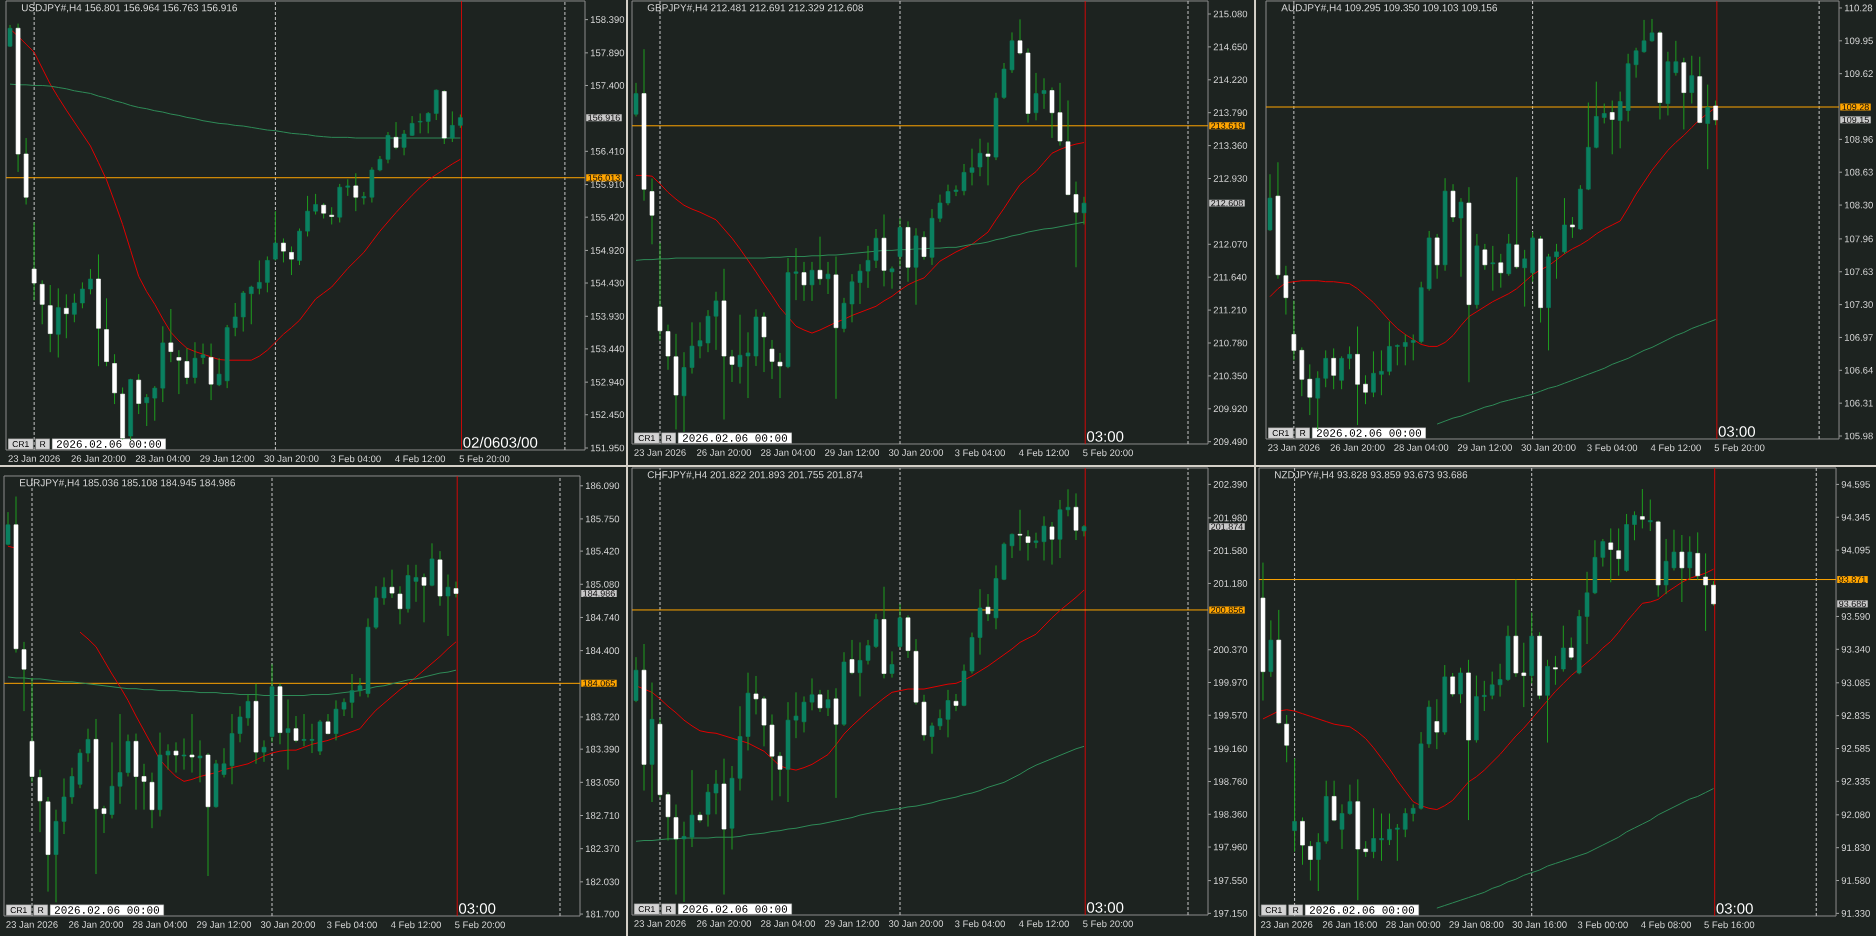 The width and height of the screenshot is (1876, 936). Describe the element at coordinates (1349, 924) in the screenshot. I see `x-tick-label: 26 Jan 16:00` at that location.